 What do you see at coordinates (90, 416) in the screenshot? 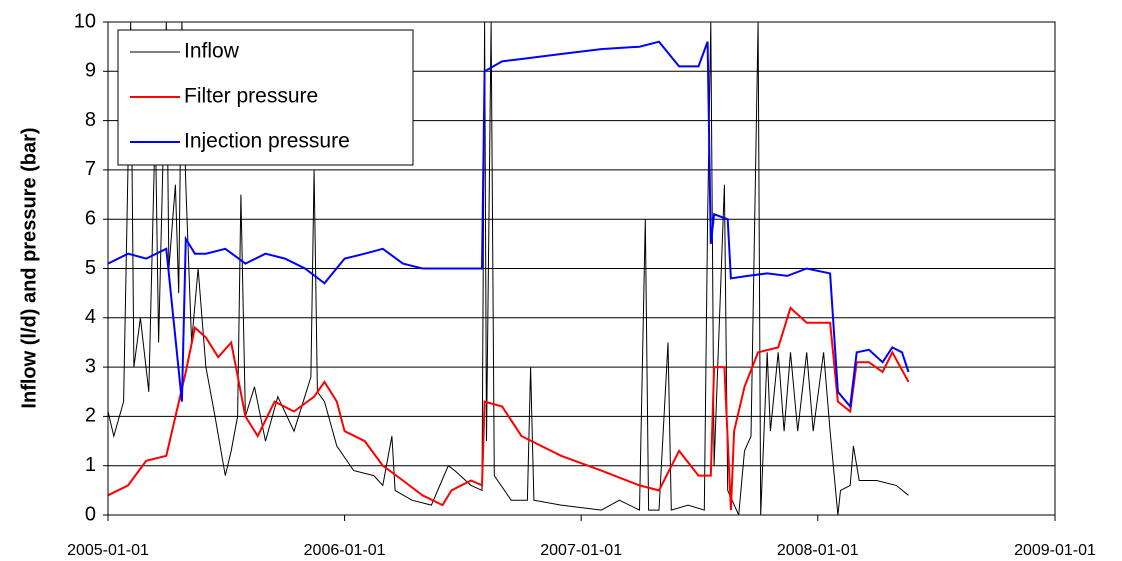
I see `y-tick-label: 2` at bounding box center [90, 416].